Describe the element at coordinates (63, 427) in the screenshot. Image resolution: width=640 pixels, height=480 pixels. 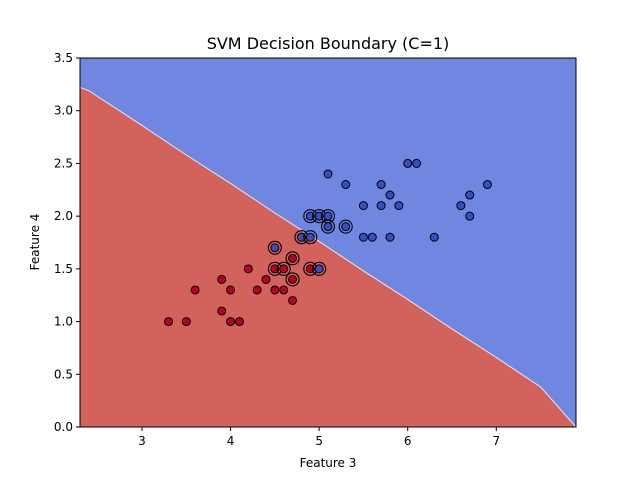
I see `y-tick-label: 0.0` at that location.